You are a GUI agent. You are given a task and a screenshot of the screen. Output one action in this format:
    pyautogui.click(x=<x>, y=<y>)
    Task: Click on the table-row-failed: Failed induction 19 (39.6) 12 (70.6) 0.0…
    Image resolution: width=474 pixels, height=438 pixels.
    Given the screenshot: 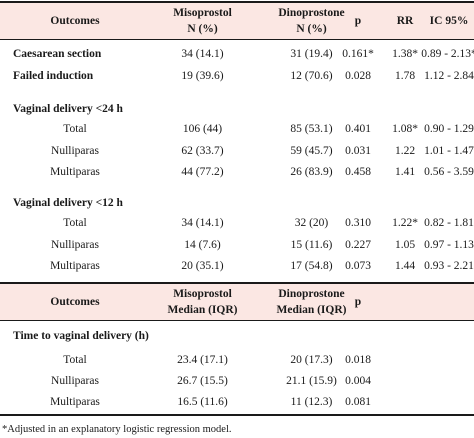 What is the action you would take?
    pyautogui.click(x=237, y=76)
    